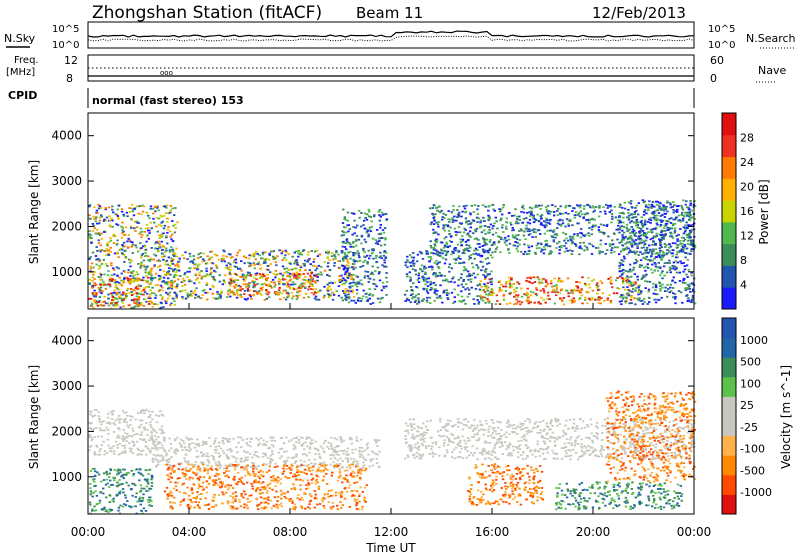  What do you see at coordinates (351, 98) in the screenshot?
I see `cpid-strip: CPID normal (fast stereo) 153` at bounding box center [351, 98].